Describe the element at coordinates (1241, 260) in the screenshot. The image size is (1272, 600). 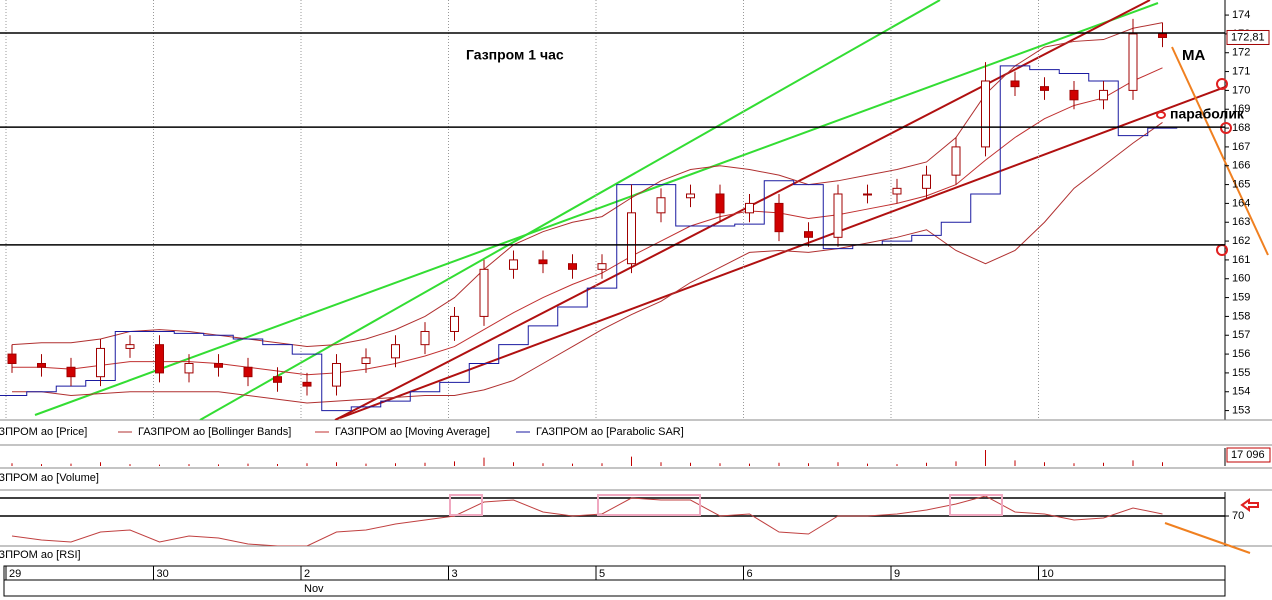
I see `y-tick-label: 161` at that location.